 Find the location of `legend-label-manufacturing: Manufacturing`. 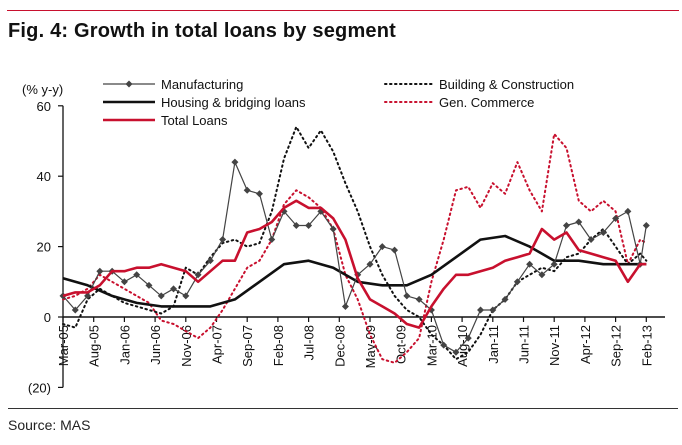

legend-label-manufacturing: Manufacturing is located at coordinates (202, 84).